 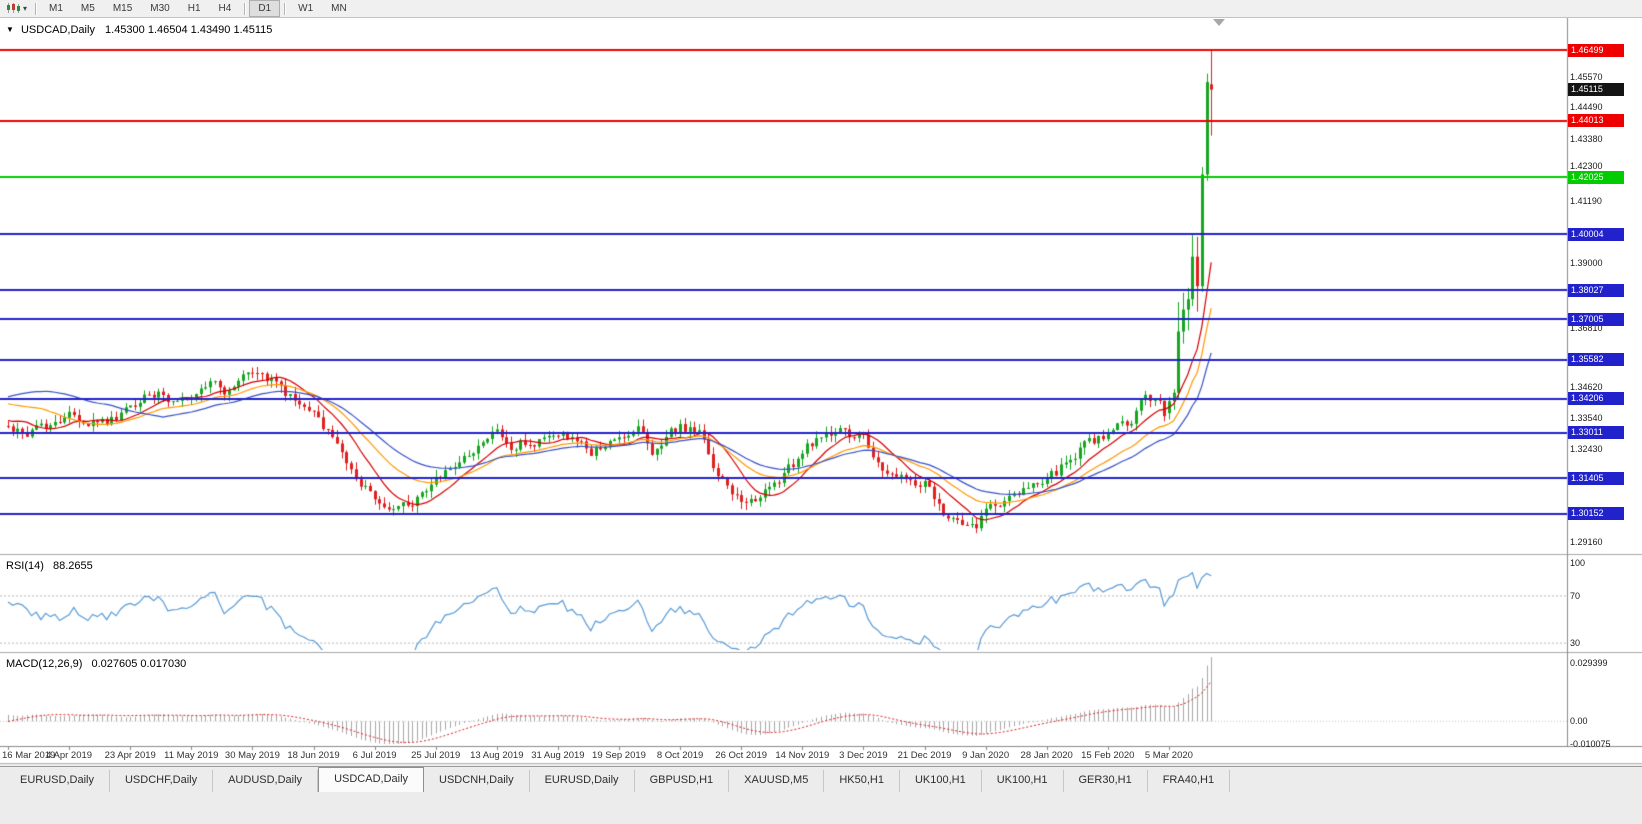 What do you see at coordinates (25, 8) in the screenshot?
I see `chevron-down-icon: ▾` at bounding box center [25, 8].